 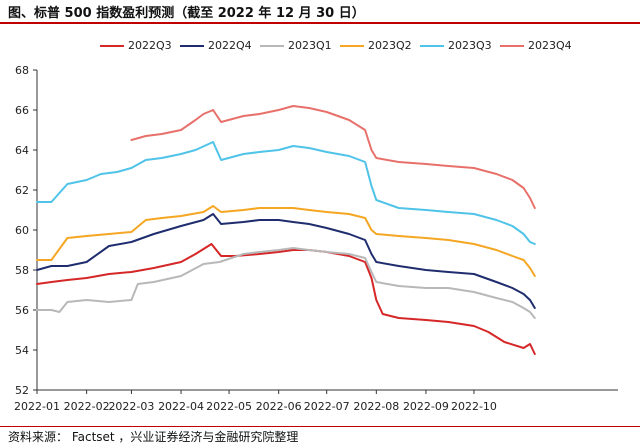 What do you see at coordinates (22, 230) in the screenshot?
I see `y-tick-label: 60` at bounding box center [22, 230].